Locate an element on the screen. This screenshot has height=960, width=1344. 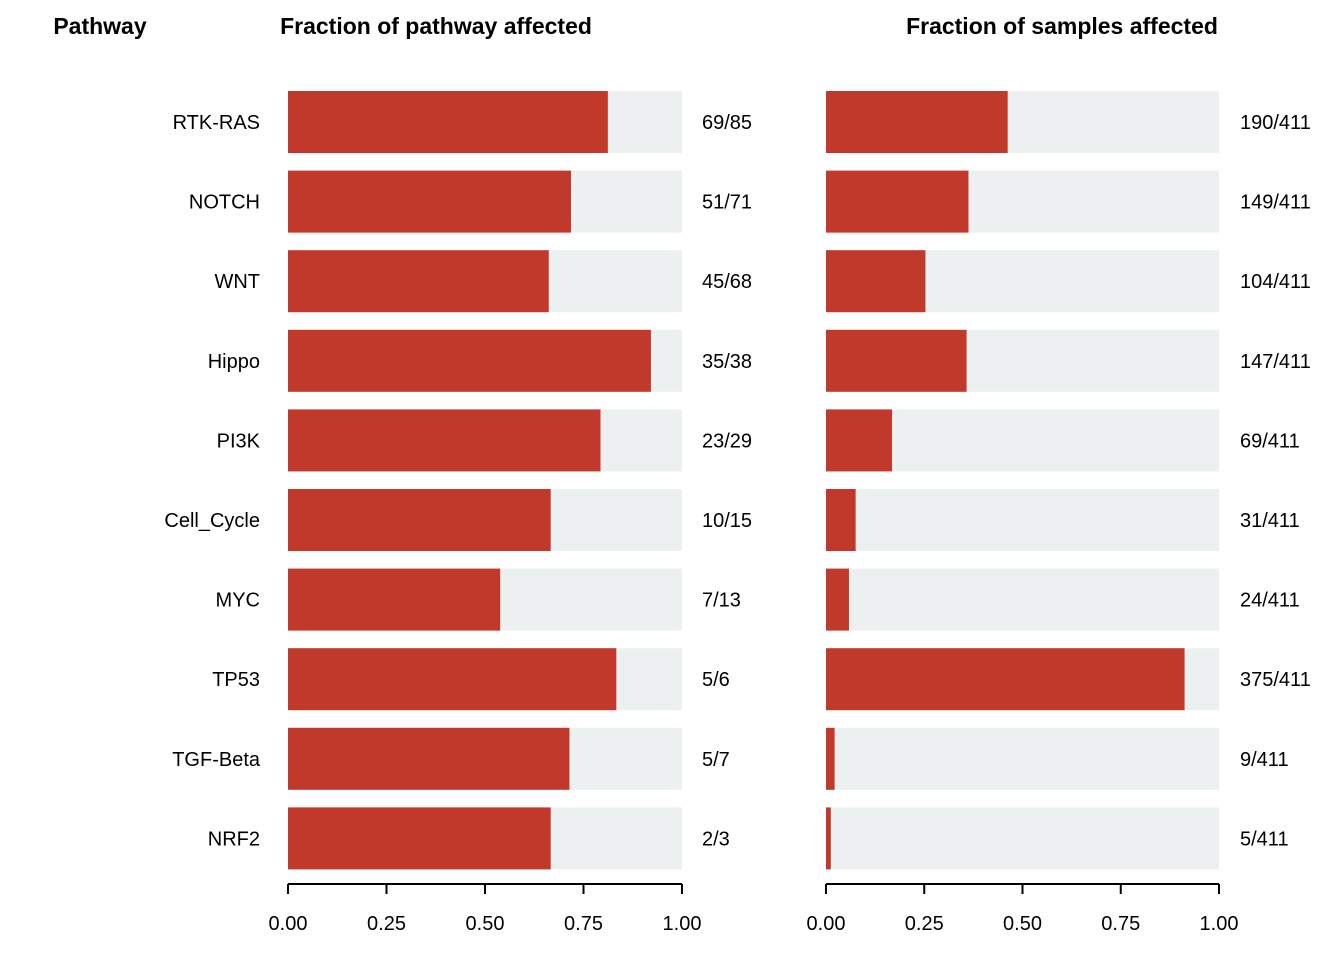
category-label: TP53 is located at coordinates (236, 680).